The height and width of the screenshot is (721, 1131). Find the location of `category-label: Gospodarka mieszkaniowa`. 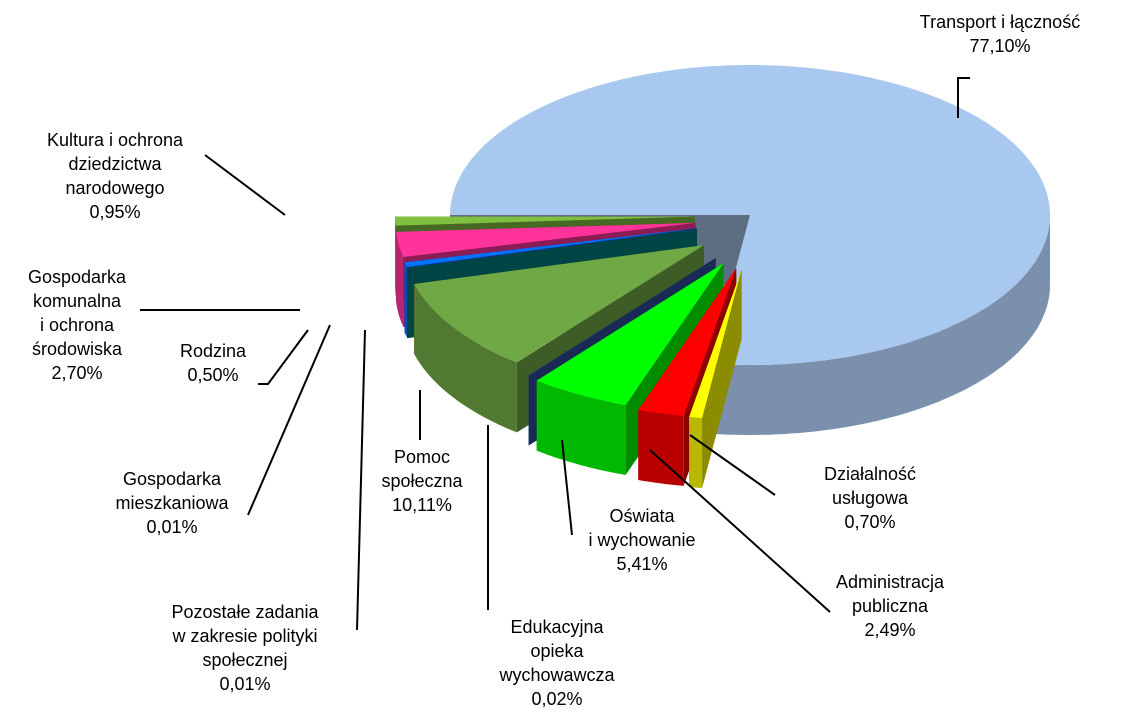

category-label: Gospodarka mieszkaniowa is located at coordinates (172, 491).